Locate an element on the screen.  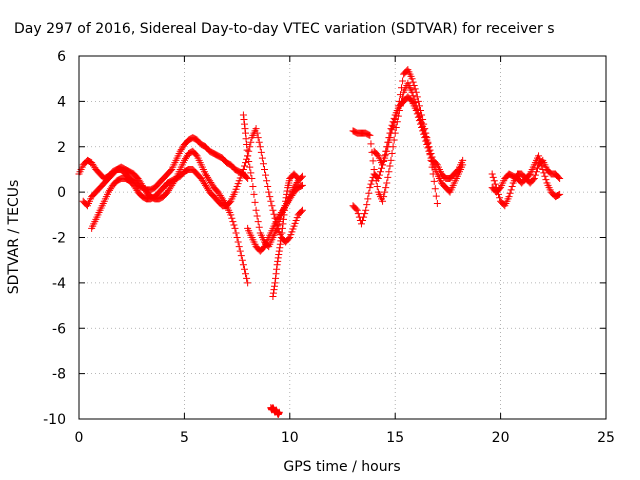
x-tick-label: 15 is located at coordinates (395, 438).